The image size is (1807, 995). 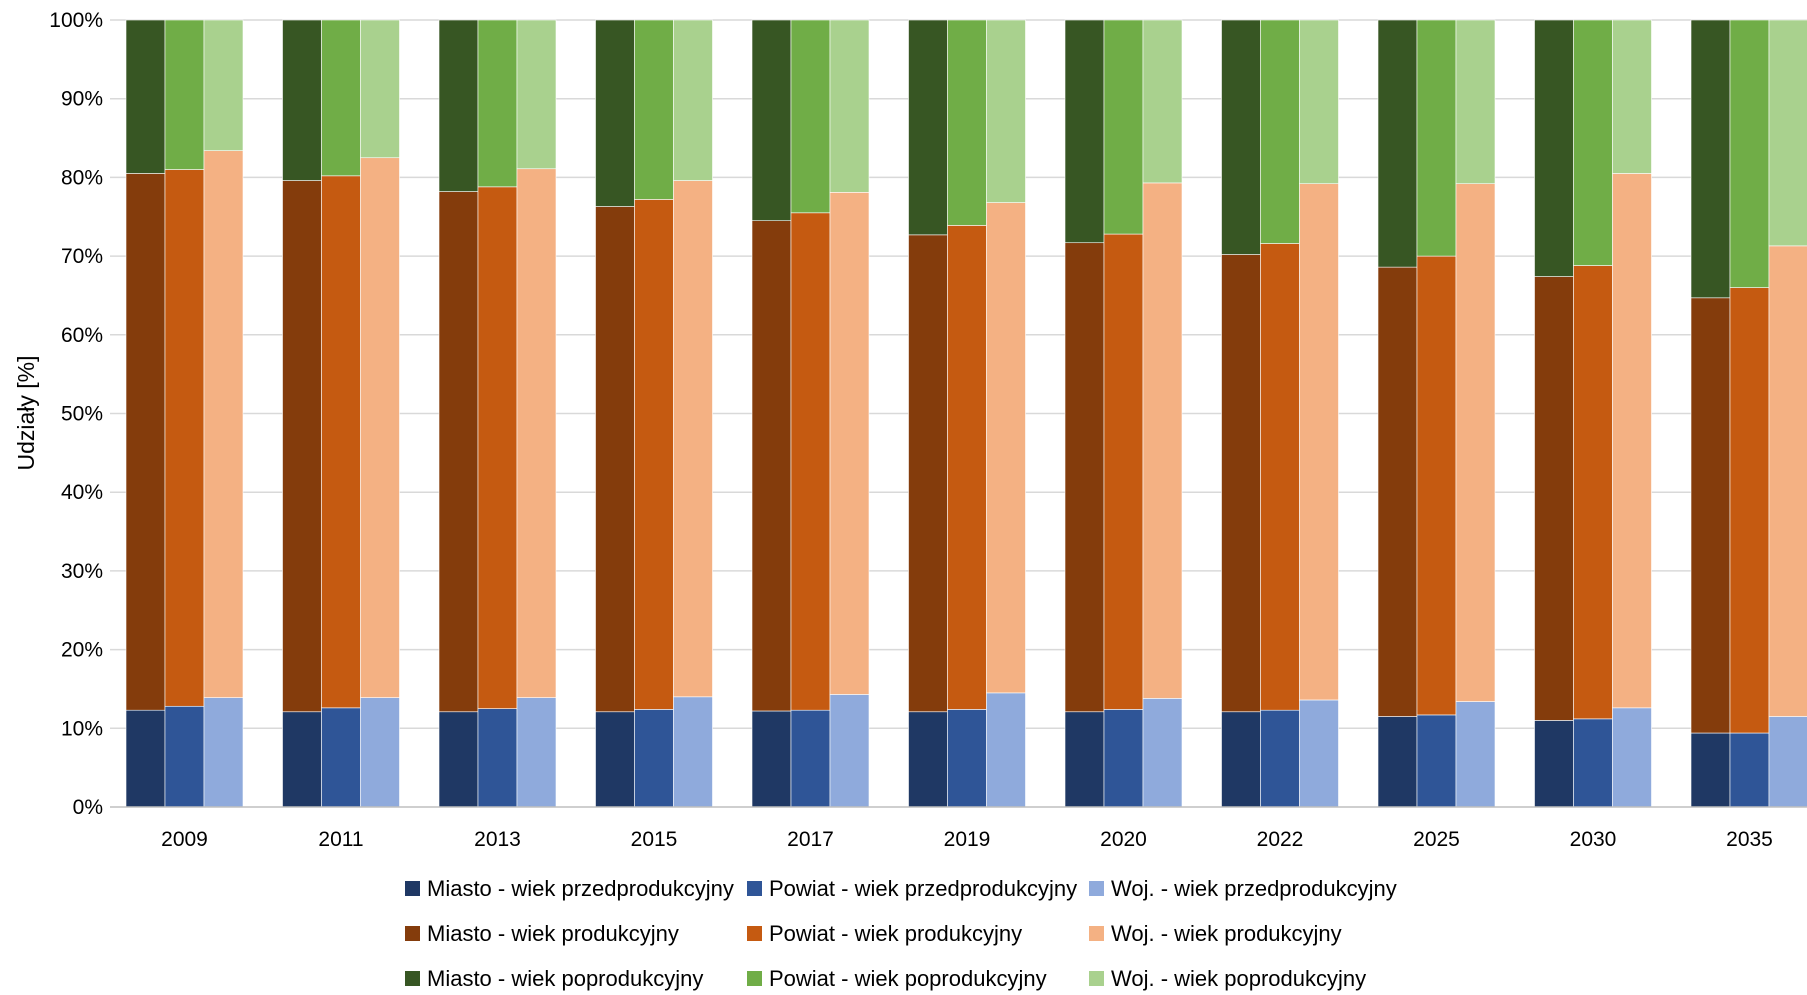 I want to click on y-tick-label: 80%, so click(x=82, y=177).